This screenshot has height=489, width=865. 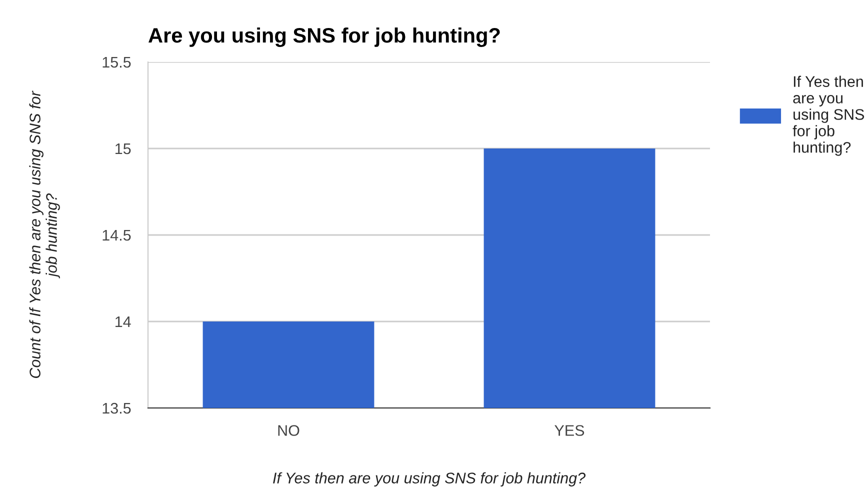 What do you see at coordinates (123, 149) in the screenshot?
I see `y-tick-label: 15` at bounding box center [123, 149].